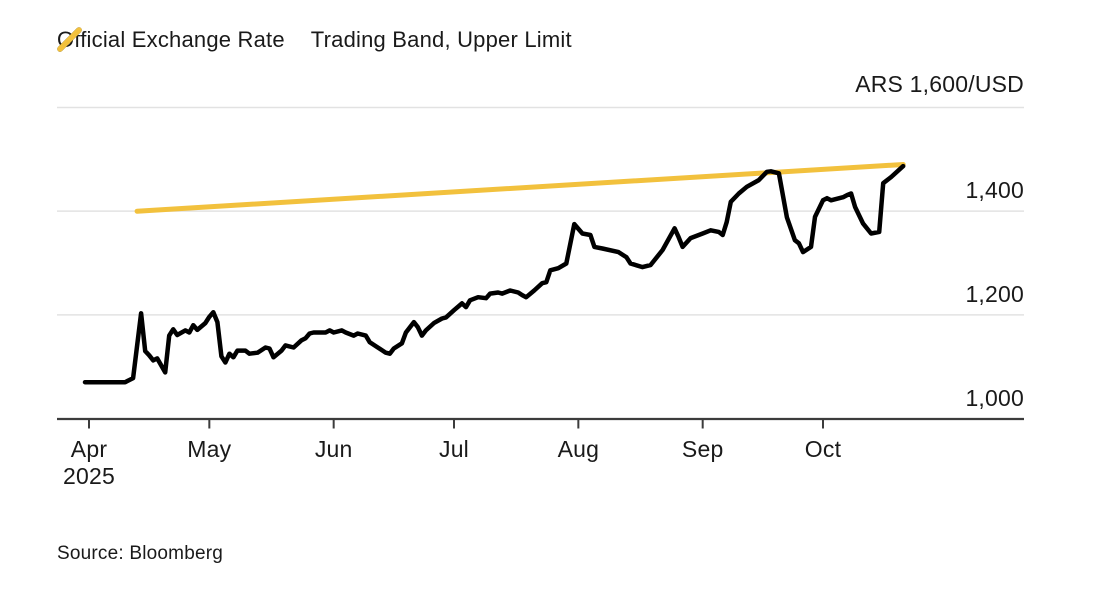 This screenshot has height=598, width=1103. What do you see at coordinates (333, 449) in the screenshot?
I see `x-axis-tick-label: Jun` at bounding box center [333, 449].